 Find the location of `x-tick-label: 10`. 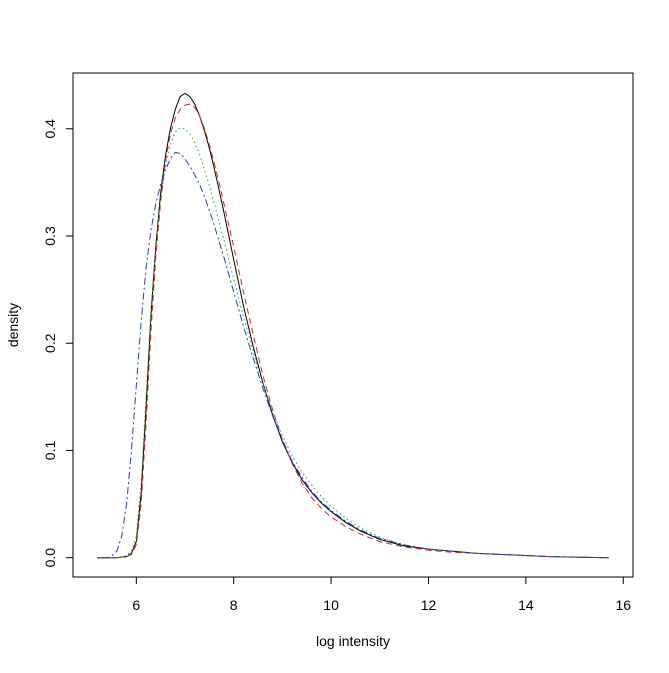

x-tick-label: 10 is located at coordinates (331, 605).